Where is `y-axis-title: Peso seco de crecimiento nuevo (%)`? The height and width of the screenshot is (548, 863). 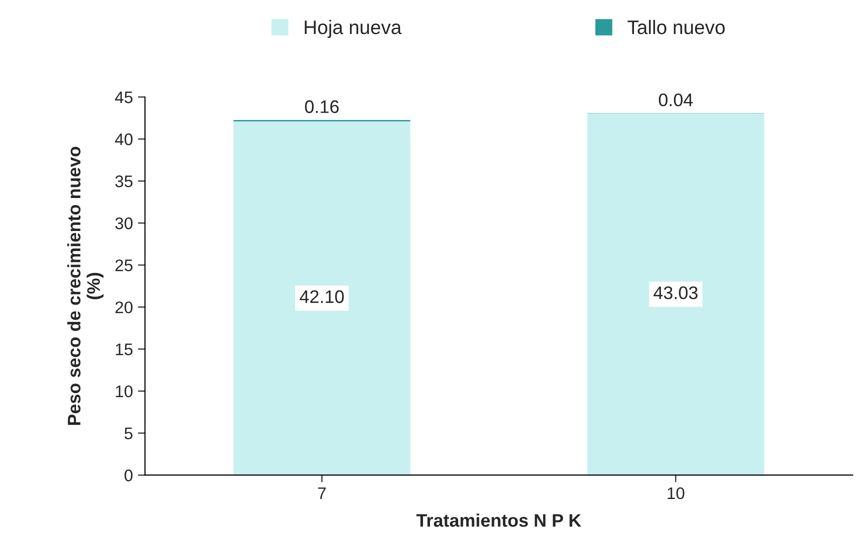
y-axis-title: Peso seco de crecimiento nuevo (%) is located at coordinates (85, 285).